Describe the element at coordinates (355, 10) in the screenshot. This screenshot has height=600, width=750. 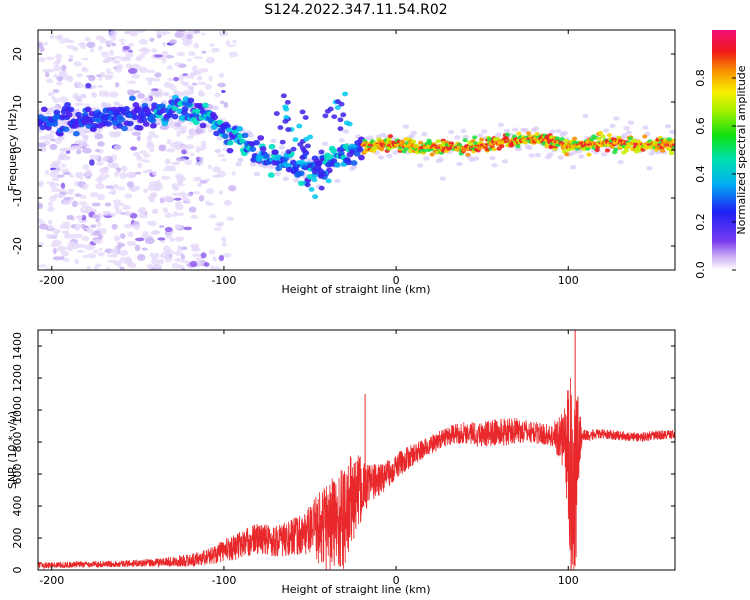
I see `figure-title: S124.2022.347.11.54.R02` at that location.